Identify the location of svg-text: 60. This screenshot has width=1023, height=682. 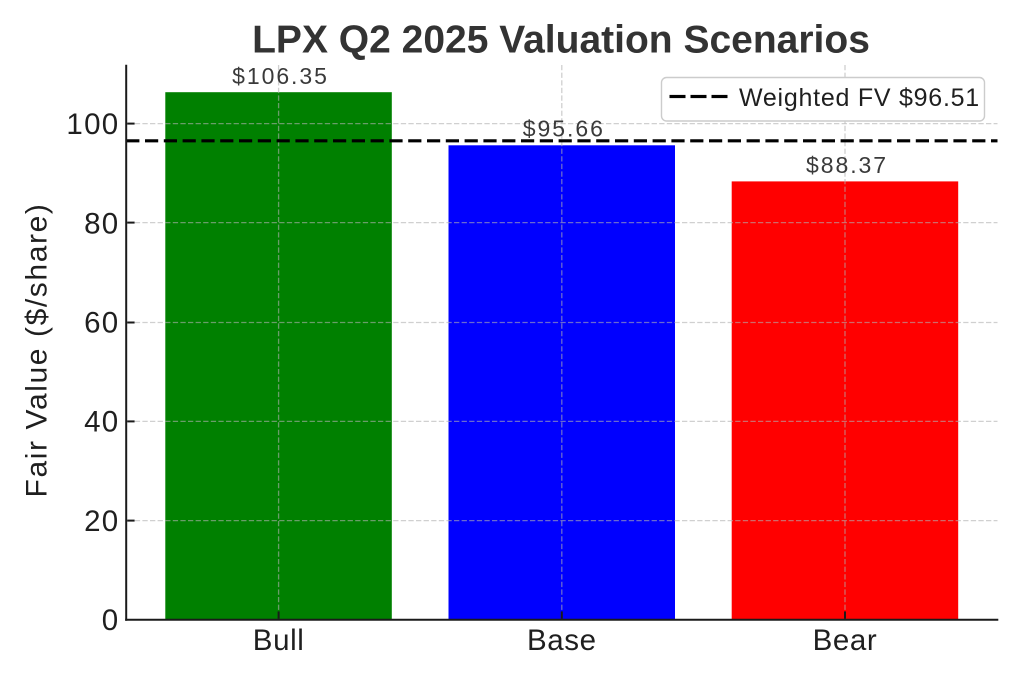
(101, 323).